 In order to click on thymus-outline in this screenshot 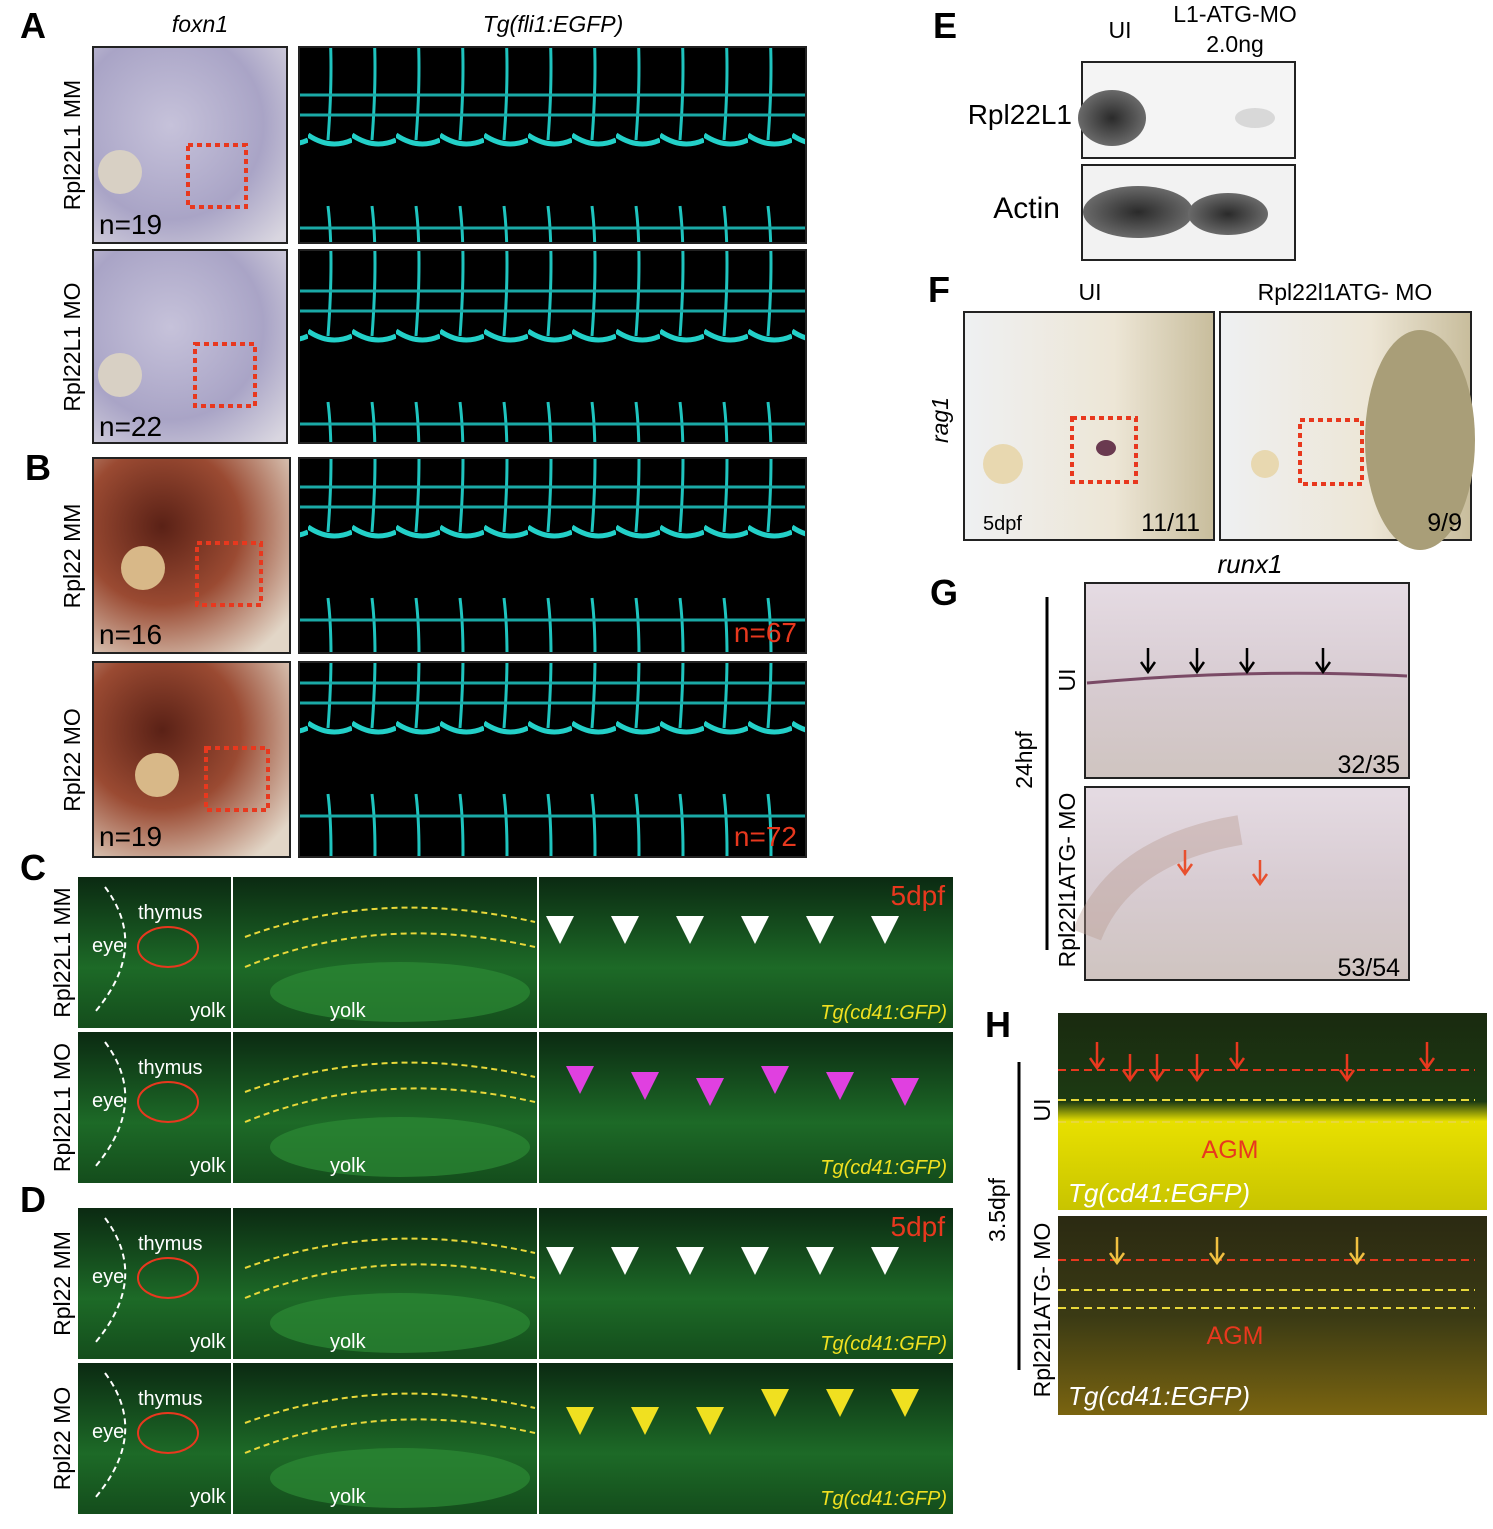, I will do `click(168, 1433)`.